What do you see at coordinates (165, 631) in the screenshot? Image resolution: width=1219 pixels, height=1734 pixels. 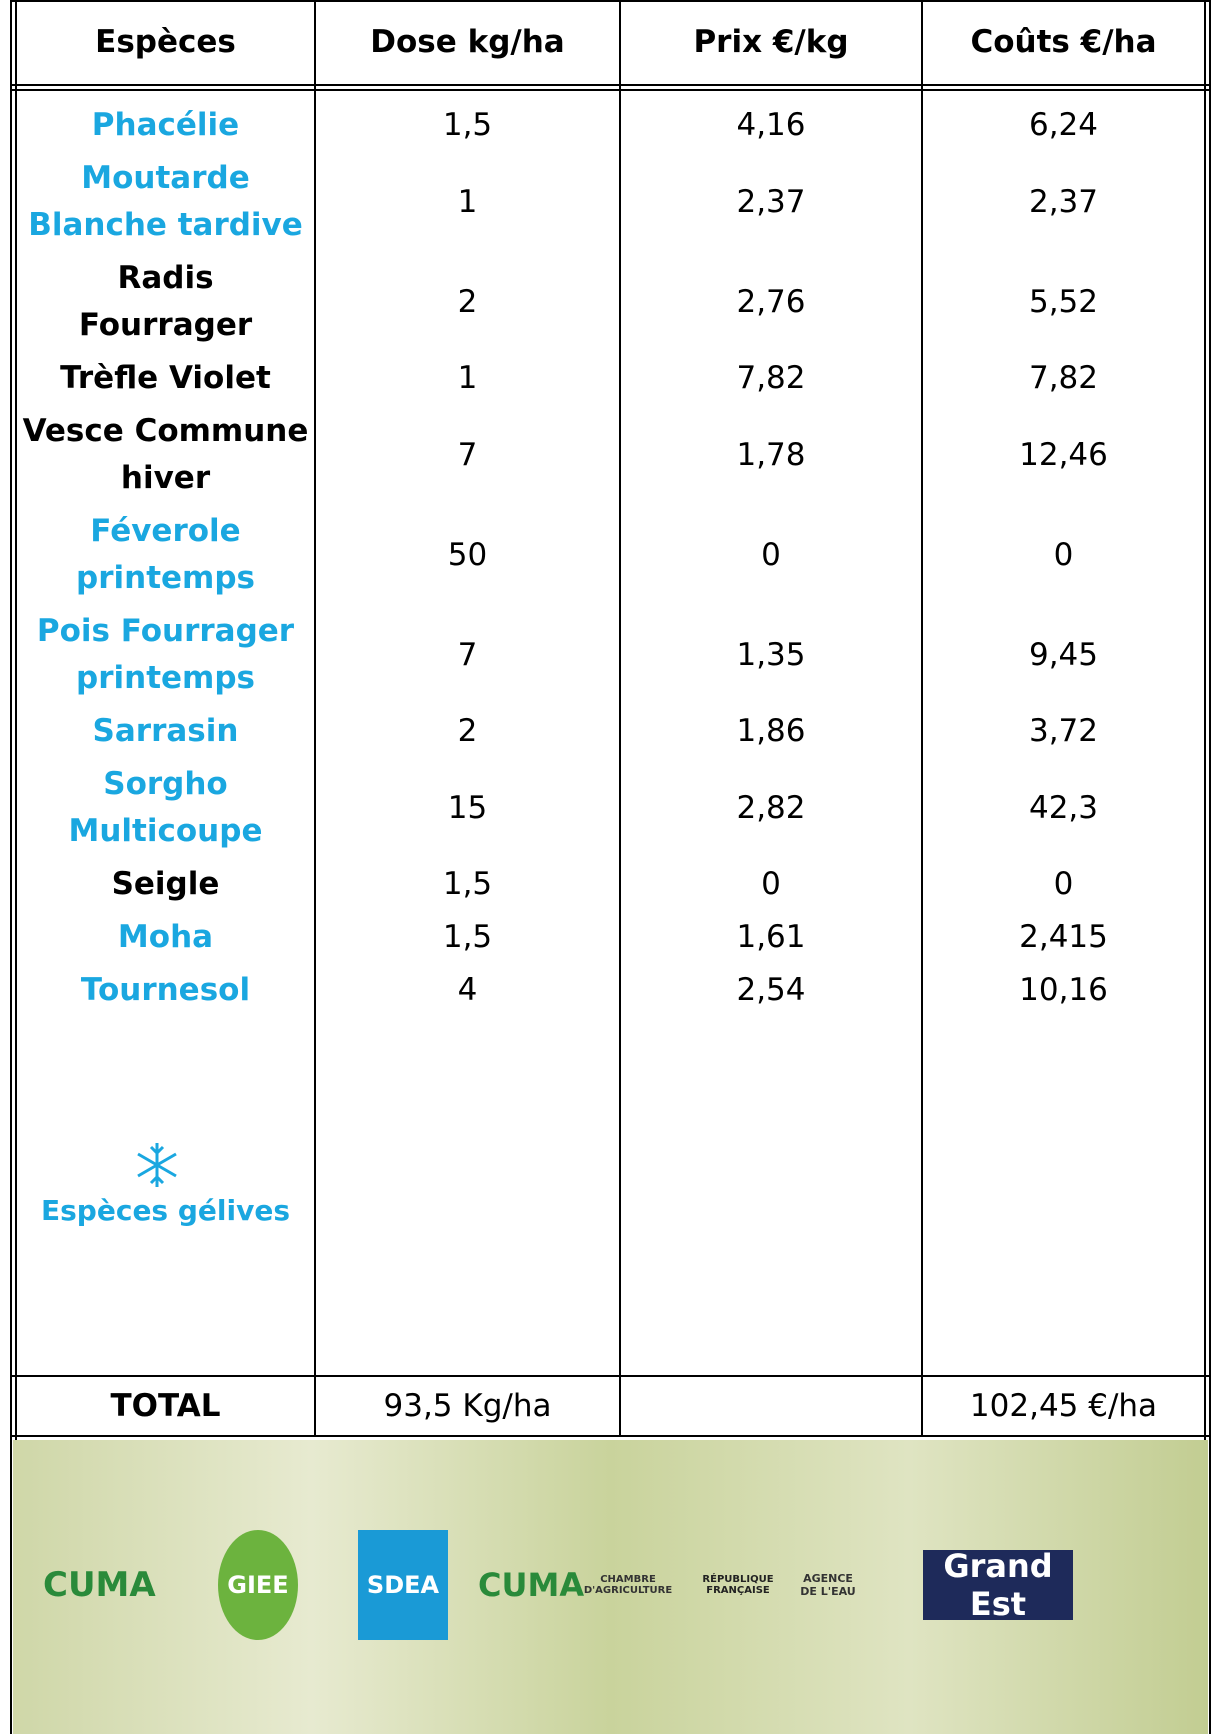 I see `species-name: Pois Fourrager` at bounding box center [165, 631].